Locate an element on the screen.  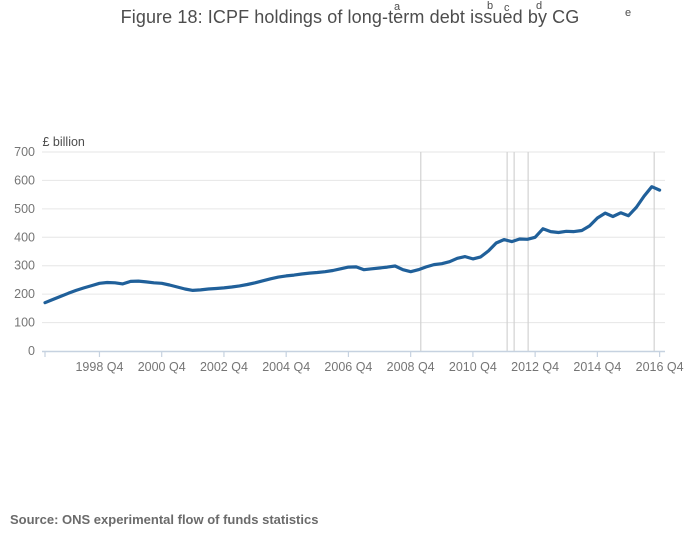
y-axis-tick-label: 500 is located at coordinates (24, 209).